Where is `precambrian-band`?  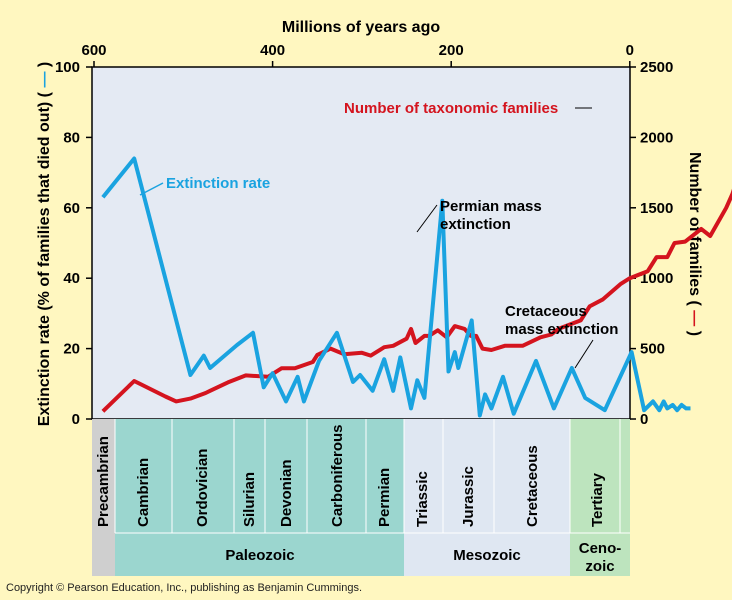
precambrian-band is located at coordinates (103, 497).